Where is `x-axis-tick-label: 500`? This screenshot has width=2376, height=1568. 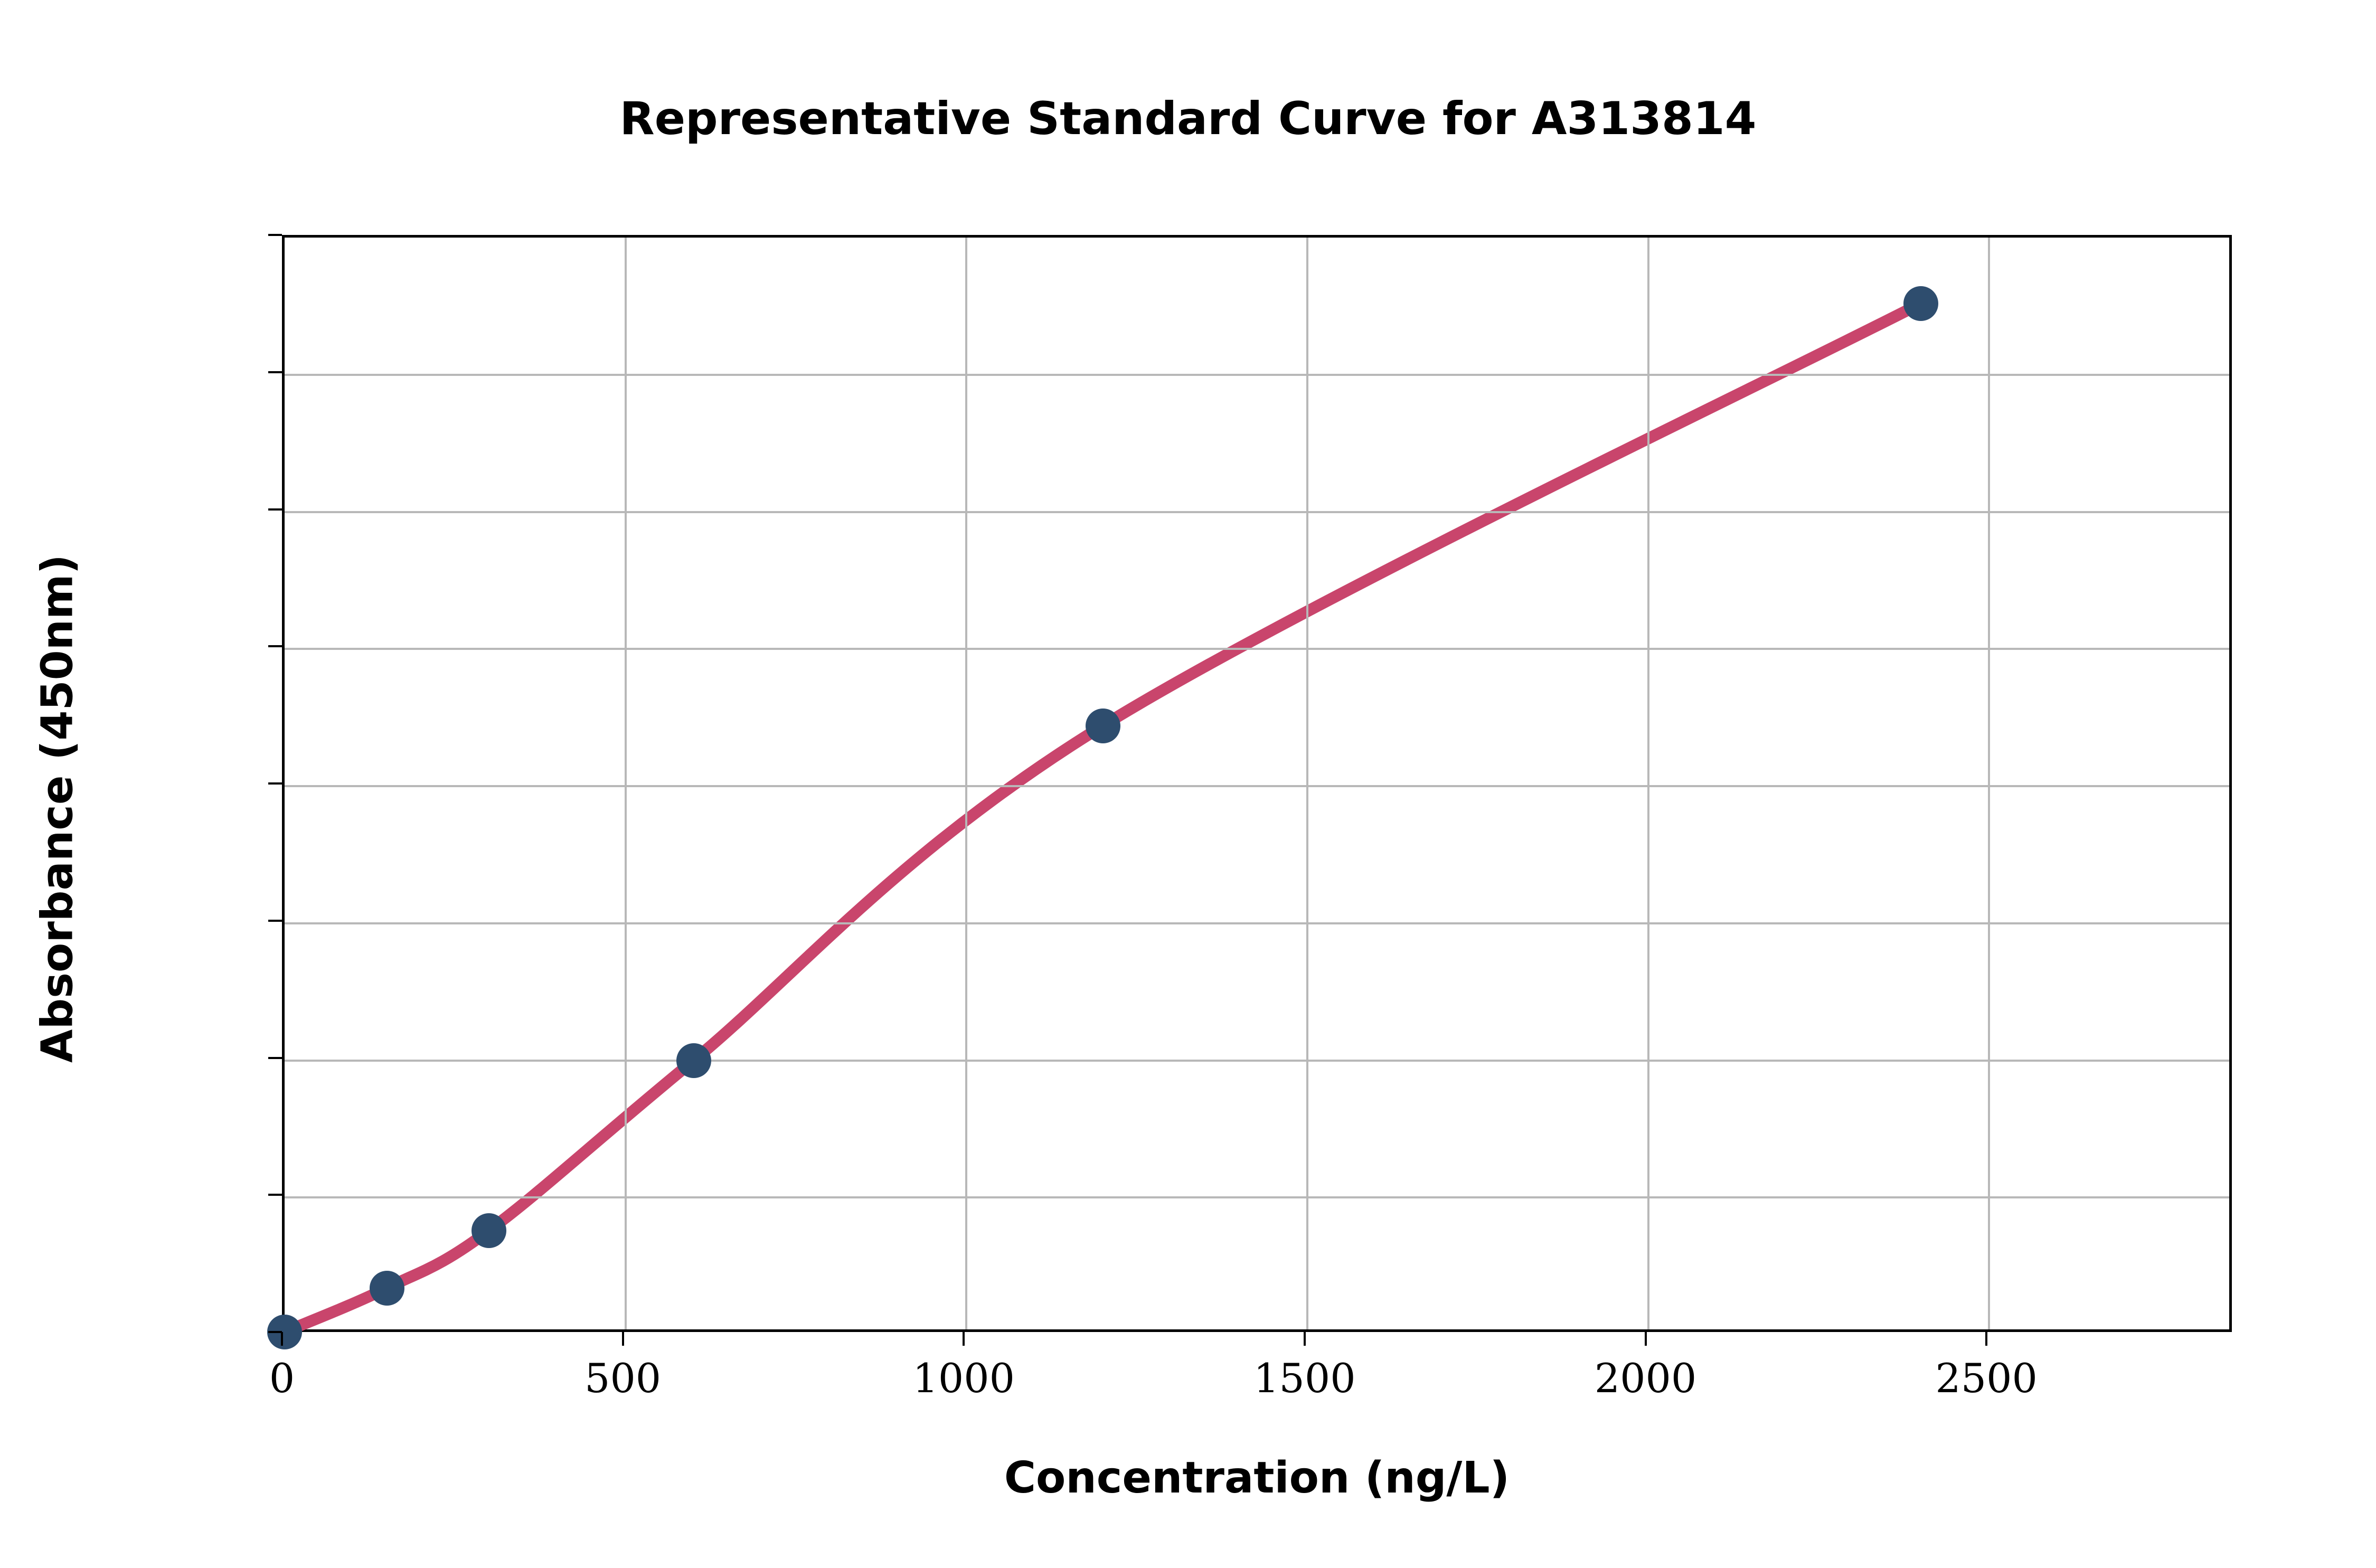 x-axis-tick-label: 500 is located at coordinates (623, 1379).